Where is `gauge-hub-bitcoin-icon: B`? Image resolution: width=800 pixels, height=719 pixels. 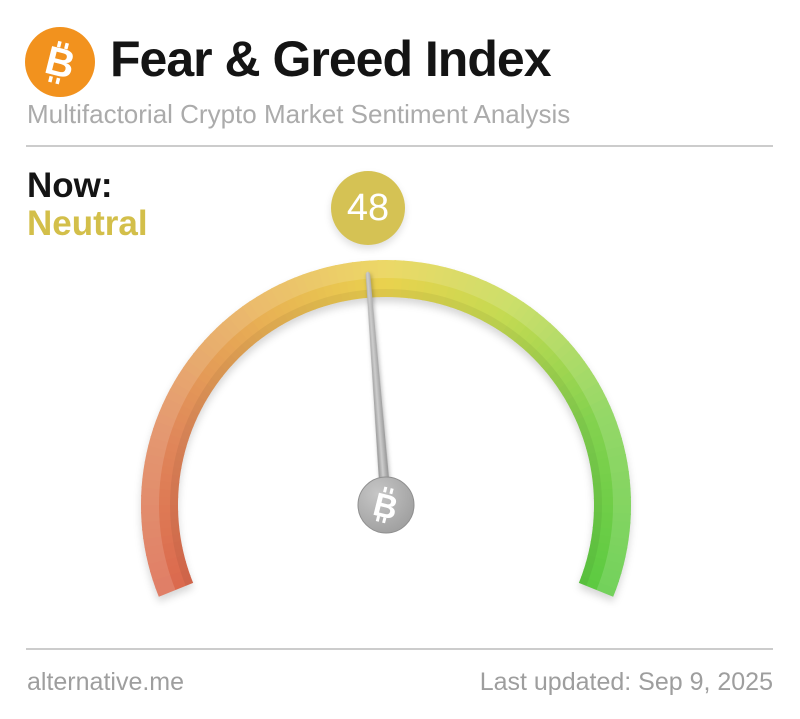
gauge-hub-bitcoin-icon: B is located at coordinates (386, 505).